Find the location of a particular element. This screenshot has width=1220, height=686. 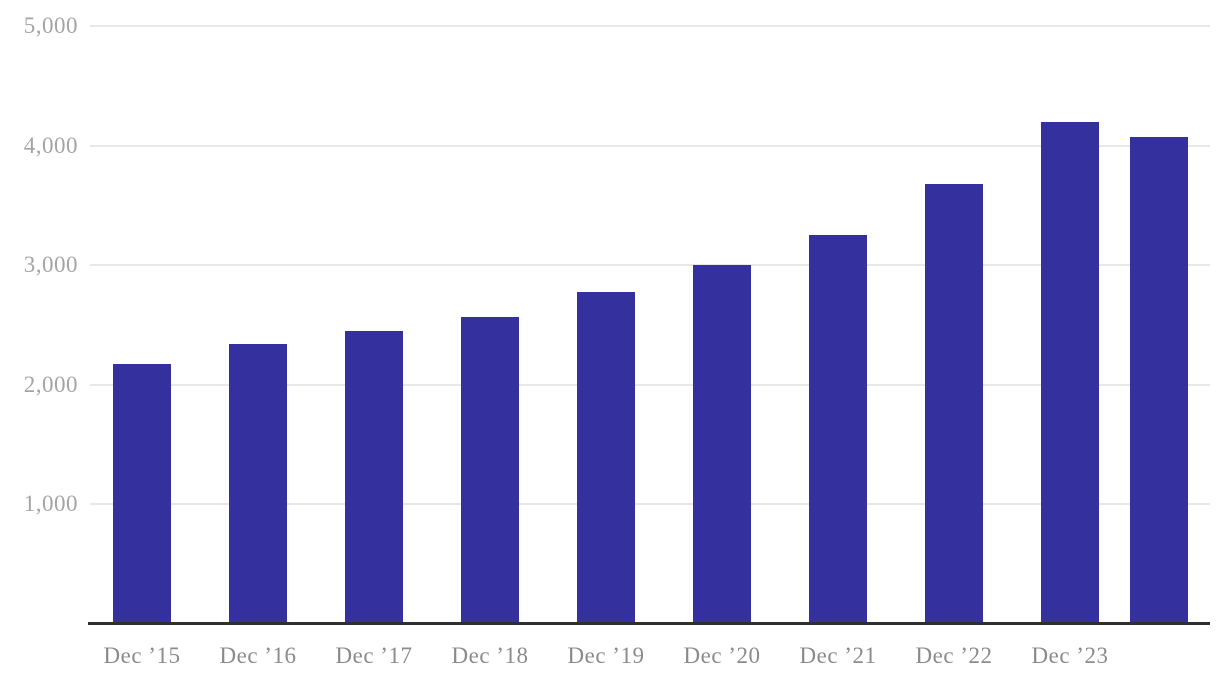

x-axis-tick-label: Dec ’15 is located at coordinates (142, 655).